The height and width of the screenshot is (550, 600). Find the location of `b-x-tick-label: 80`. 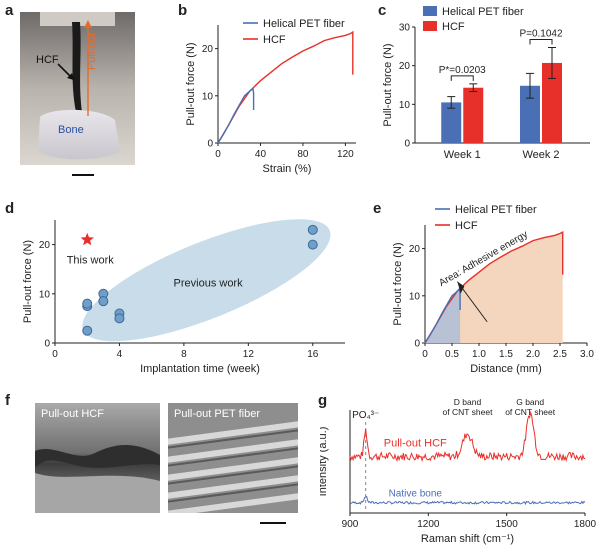

b-x-tick-label: 80 is located at coordinates (303, 154).